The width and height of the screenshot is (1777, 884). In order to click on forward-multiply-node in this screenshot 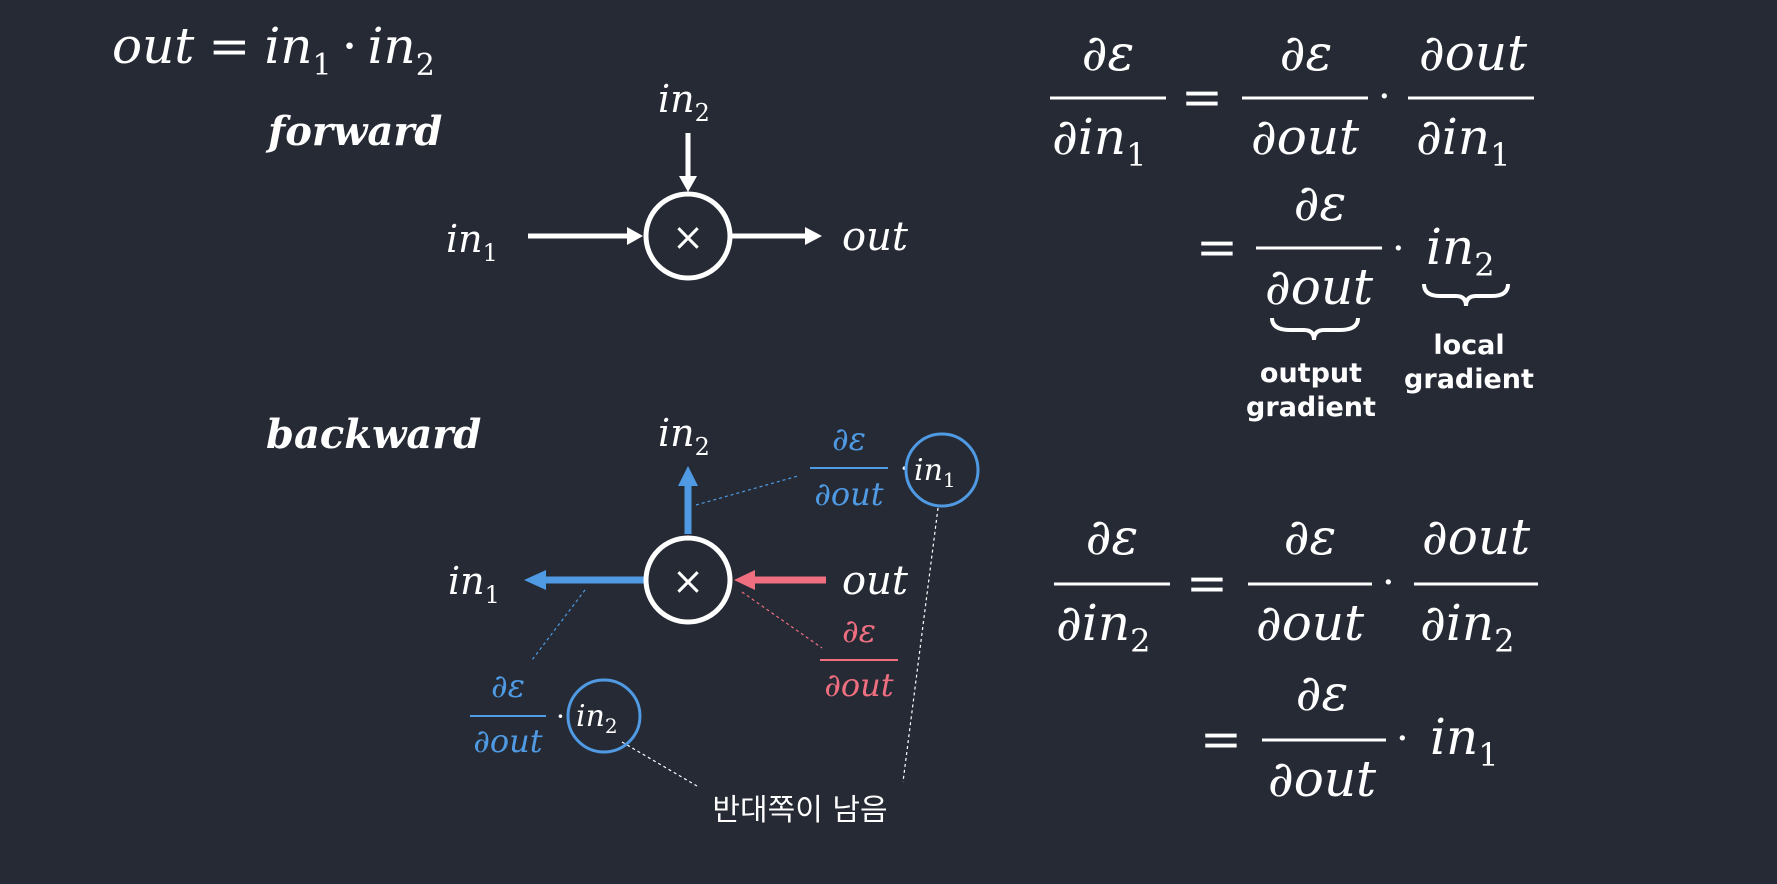, I will do `click(688, 236)`.